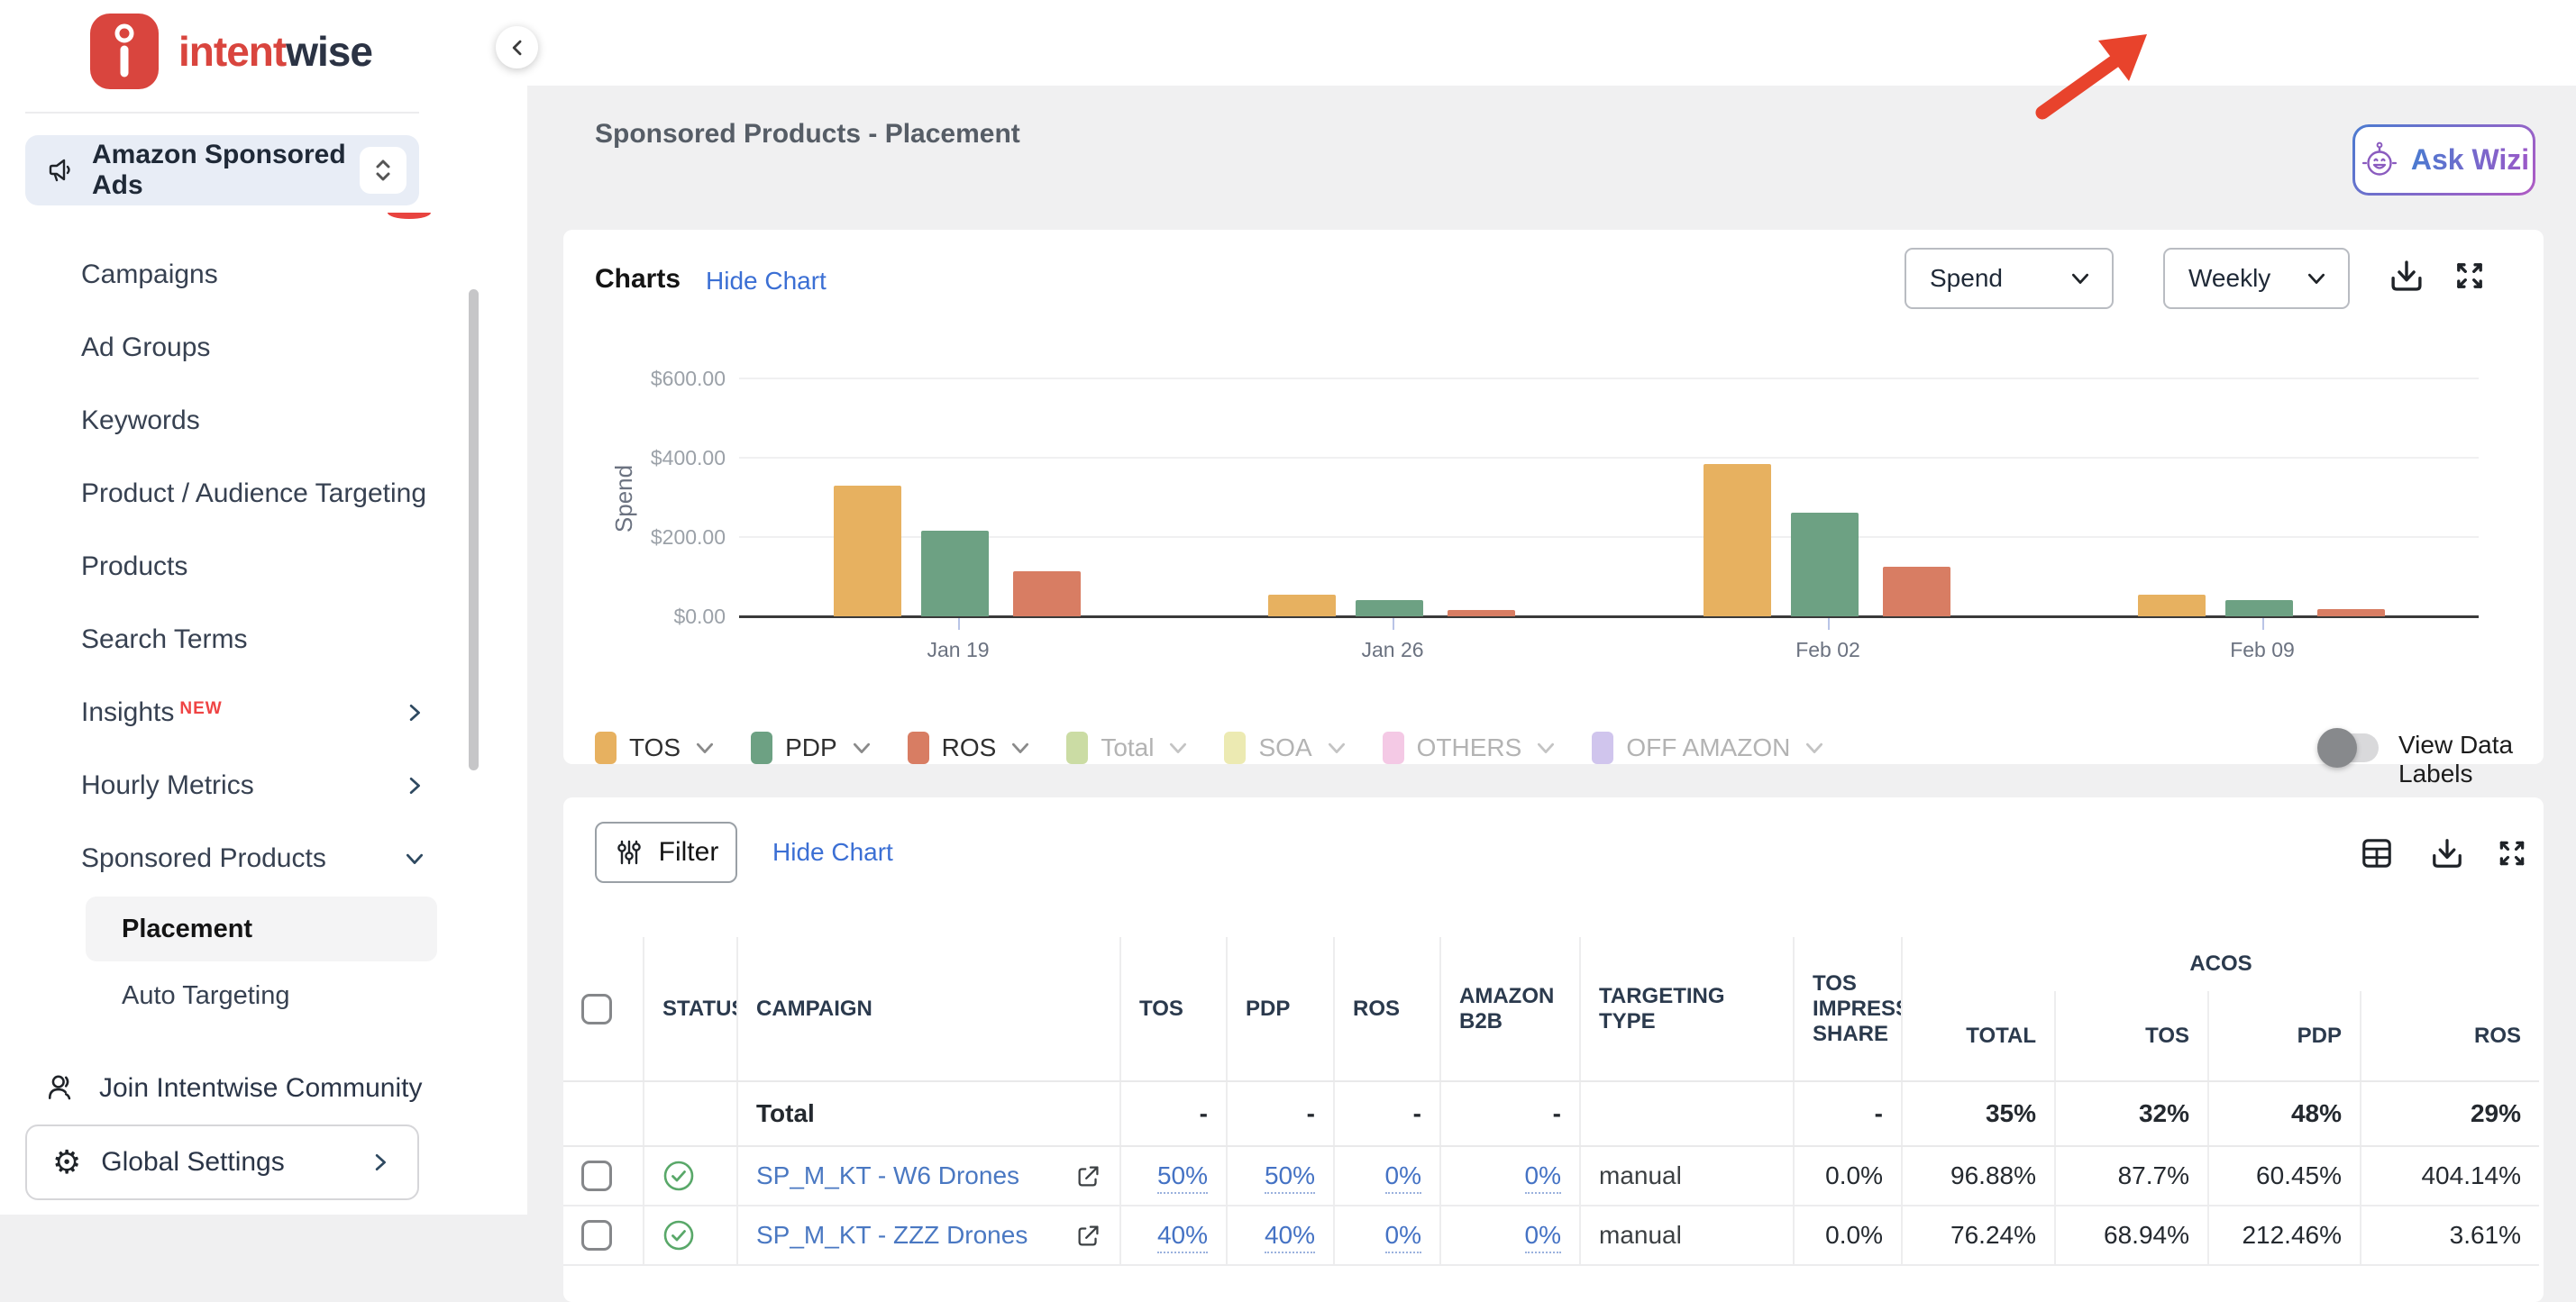  Describe the element at coordinates (2443, 160) in the screenshot. I see `ask-wizi-button: Ask Wizi` at that location.